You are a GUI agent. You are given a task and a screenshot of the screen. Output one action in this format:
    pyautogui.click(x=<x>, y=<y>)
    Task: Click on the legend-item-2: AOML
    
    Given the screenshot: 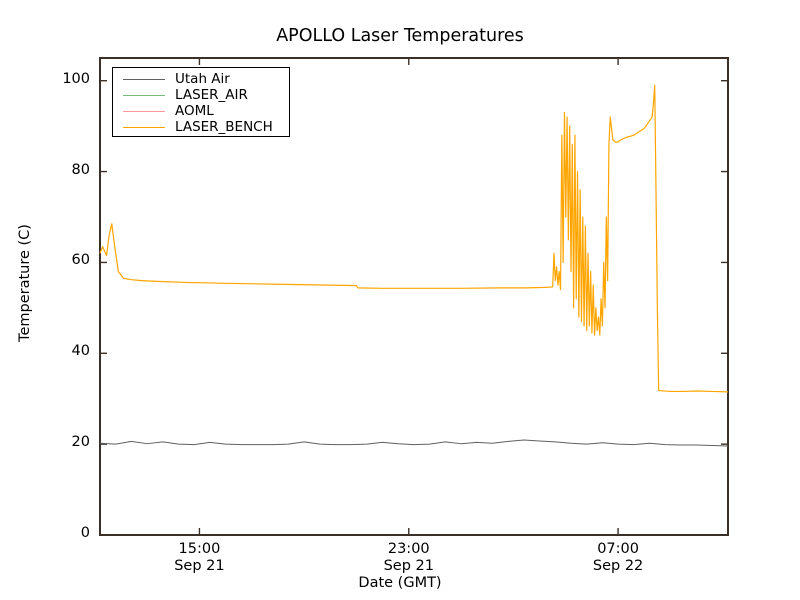 What is the action you would take?
    pyautogui.click(x=201, y=111)
    